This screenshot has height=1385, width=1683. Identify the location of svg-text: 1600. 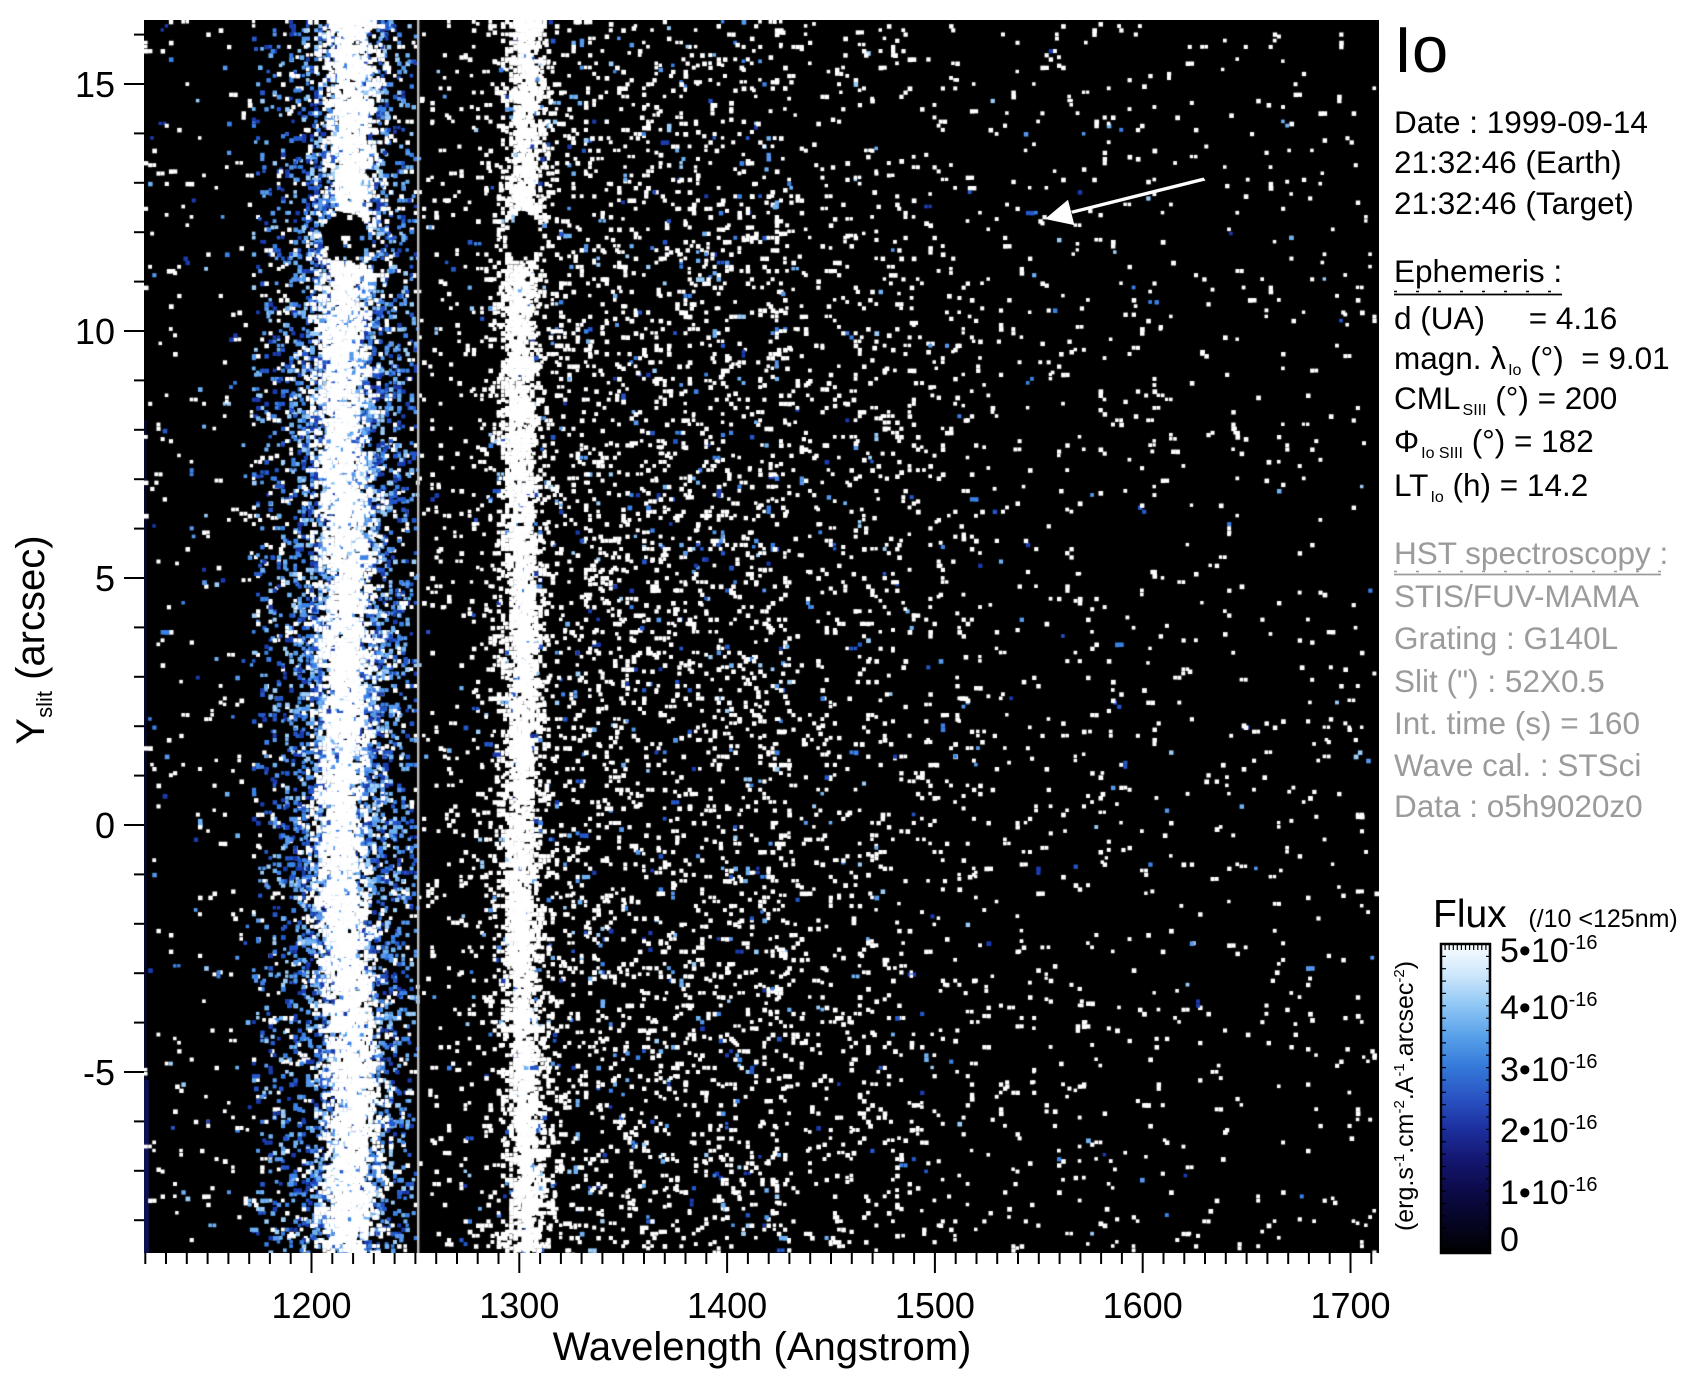
(1143, 1305).